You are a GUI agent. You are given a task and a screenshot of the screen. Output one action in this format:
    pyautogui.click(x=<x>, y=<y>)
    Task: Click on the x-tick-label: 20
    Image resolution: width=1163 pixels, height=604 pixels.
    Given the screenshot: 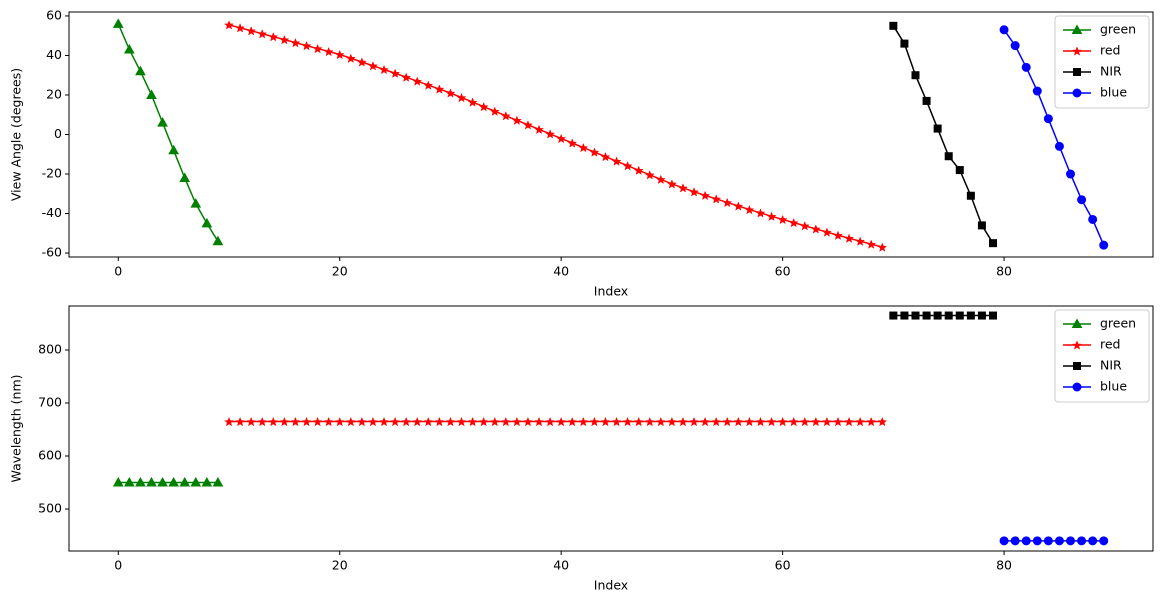 What is the action you would take?
    pyautogui.click(x=340, y=271)
    